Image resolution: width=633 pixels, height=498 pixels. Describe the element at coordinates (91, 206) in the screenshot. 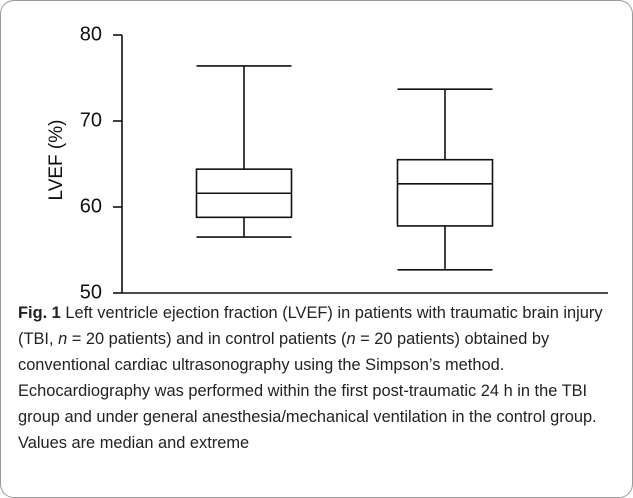

I see `y-tick-label: 60` at that location.